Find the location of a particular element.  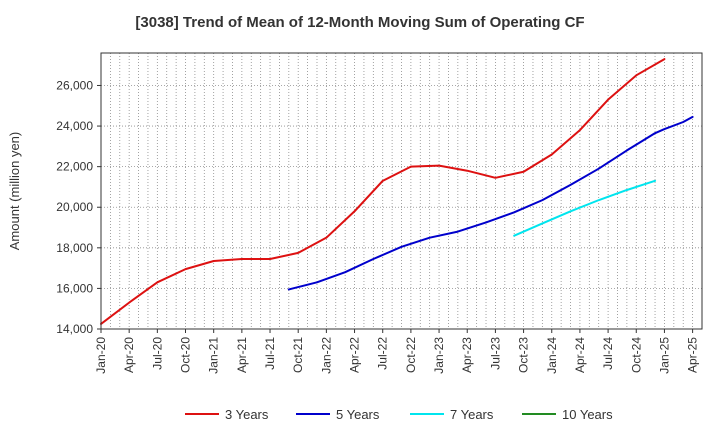

legend-label-7-years: 7 Years is located at coordinates (472, 414).